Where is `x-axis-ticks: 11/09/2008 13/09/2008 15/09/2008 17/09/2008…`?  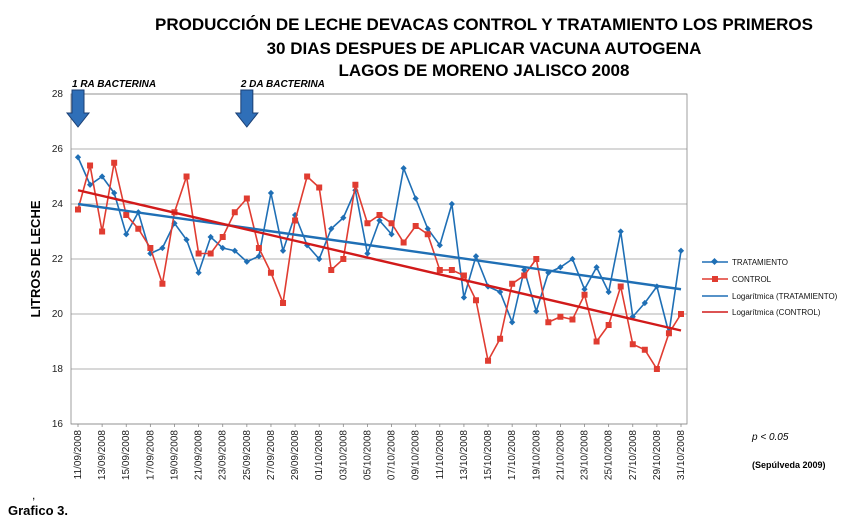 x-axis-ticks: 11/09/2008 13/09/2008 15/09/2008 17/09/2008… is located at coordinates (380, 452).